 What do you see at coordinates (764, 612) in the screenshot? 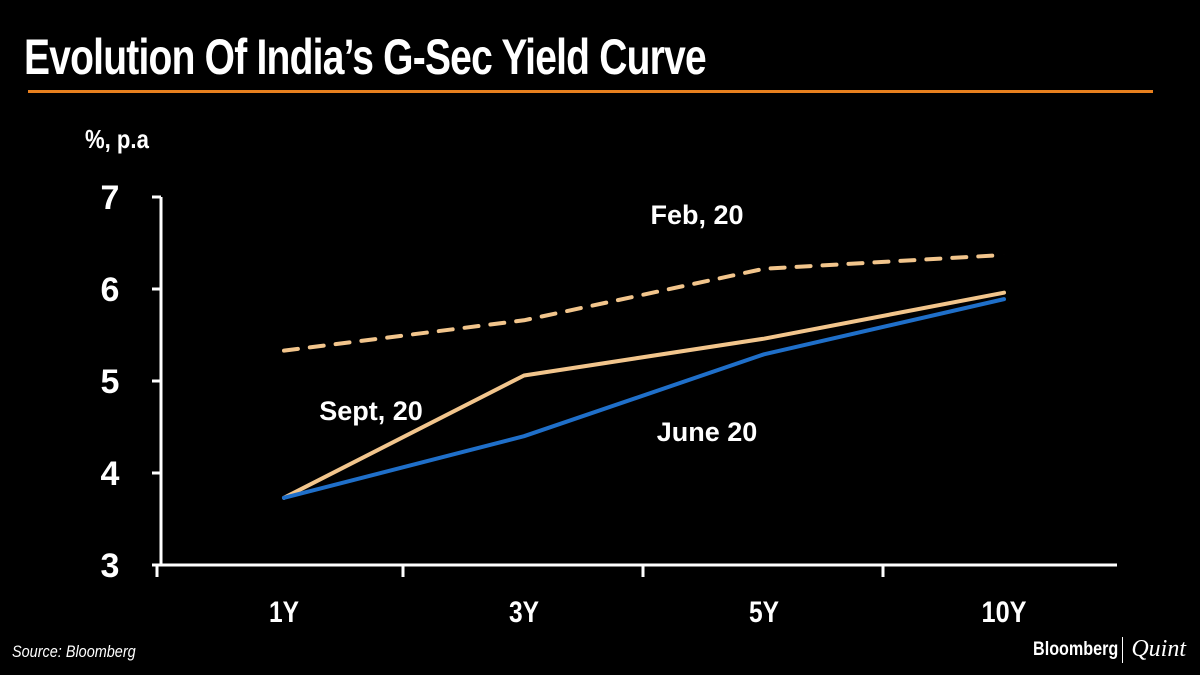
I see `x-tick-label-5Y: 5Y` at bounding box center [764, 612].